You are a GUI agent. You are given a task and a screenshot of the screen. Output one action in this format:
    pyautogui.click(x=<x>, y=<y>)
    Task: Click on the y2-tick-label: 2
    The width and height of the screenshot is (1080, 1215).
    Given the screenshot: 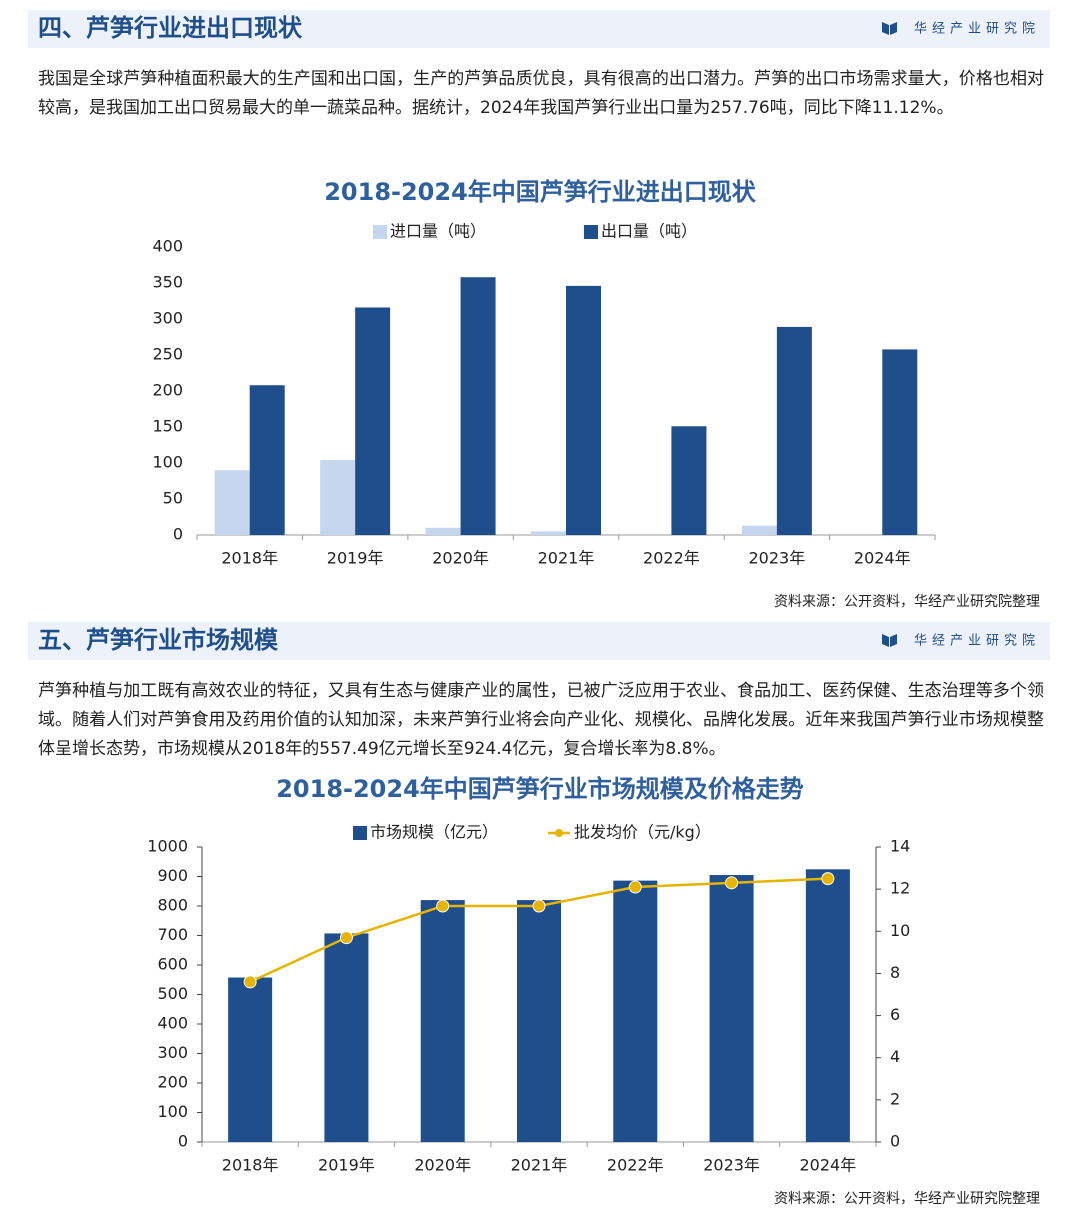 What is the action you would take?
    pyautogui.click(x=895, y=1098)
    